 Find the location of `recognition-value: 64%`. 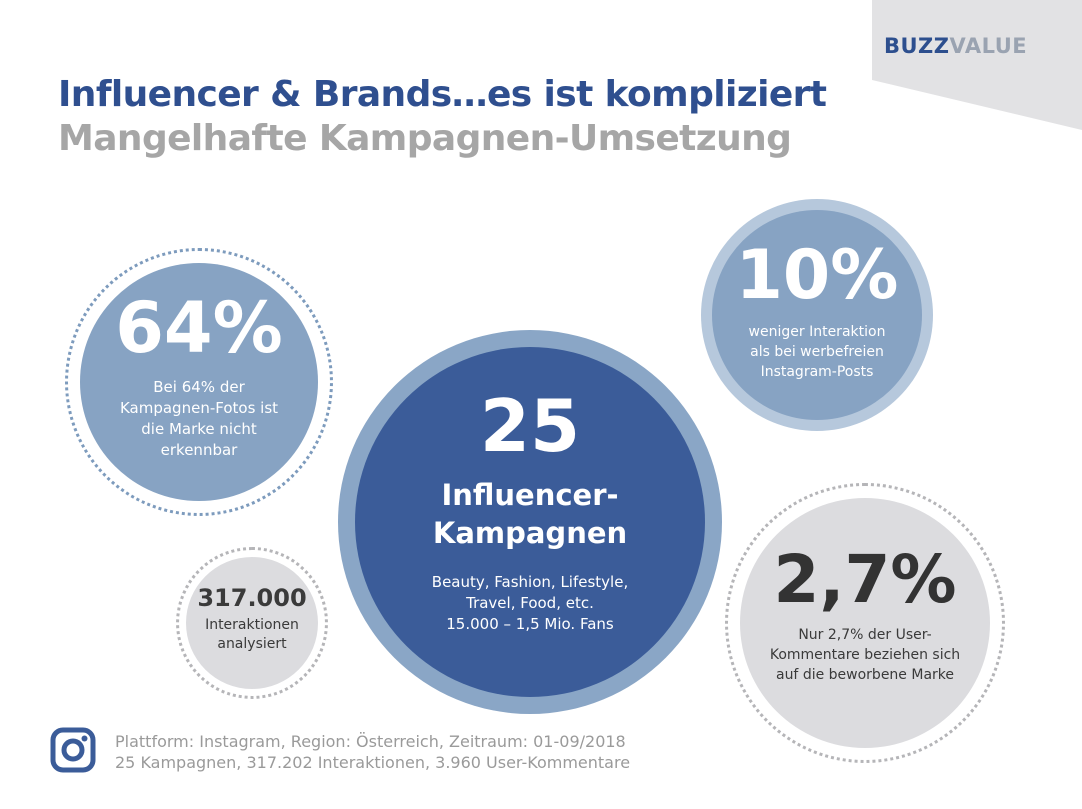

recognition-value: 64% is located at coordinates (199, 328).